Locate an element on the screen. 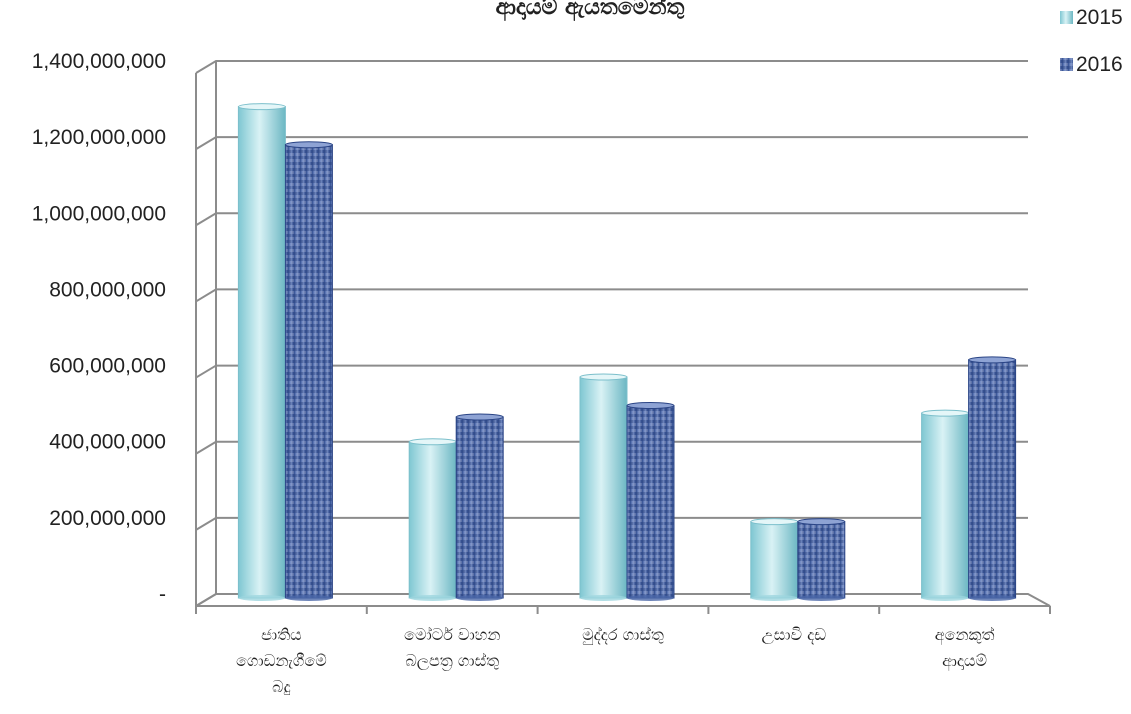 Image resolution: width=1131 pixels, height=714 pixels. y-tick-label: - is located at coordinates (162, 594).